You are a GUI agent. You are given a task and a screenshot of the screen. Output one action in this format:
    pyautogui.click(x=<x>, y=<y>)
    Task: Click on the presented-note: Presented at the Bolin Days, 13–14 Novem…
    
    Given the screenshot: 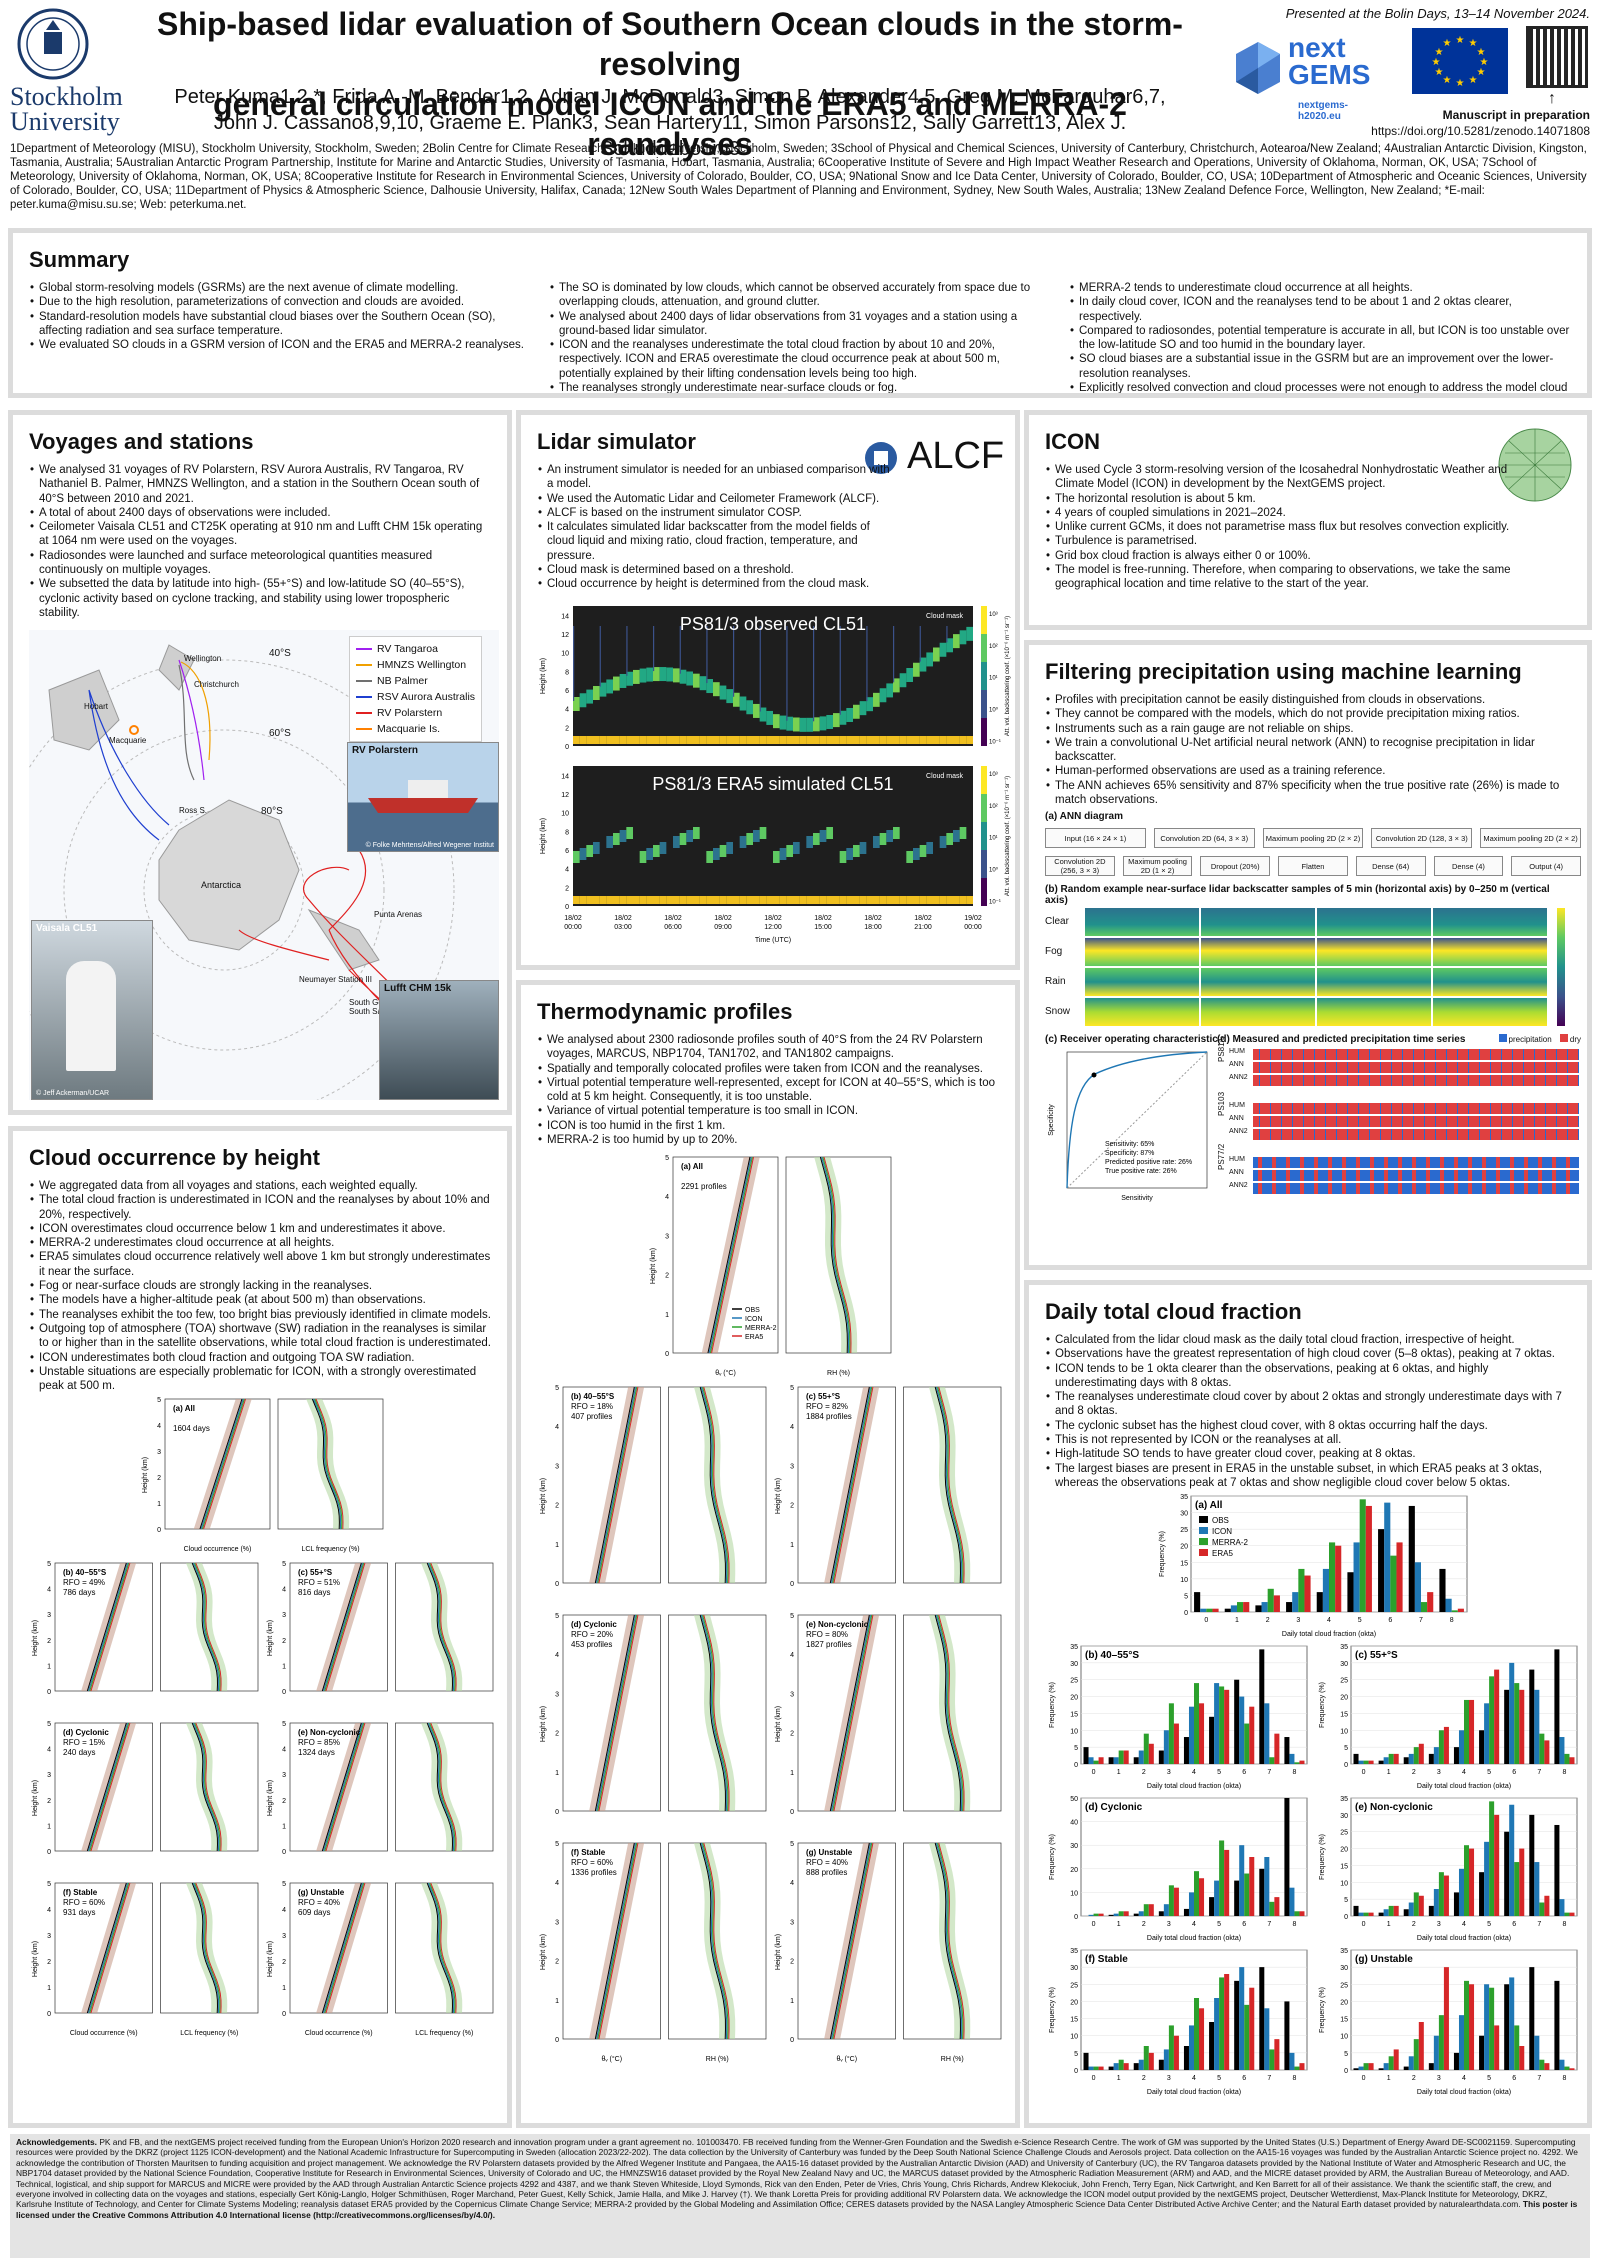 What is the action you would take?
    pyautogui.click(x=1437, y=13)
    